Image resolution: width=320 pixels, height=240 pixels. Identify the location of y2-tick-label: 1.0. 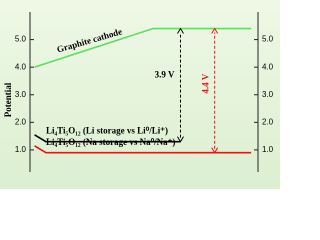
(268, 149).